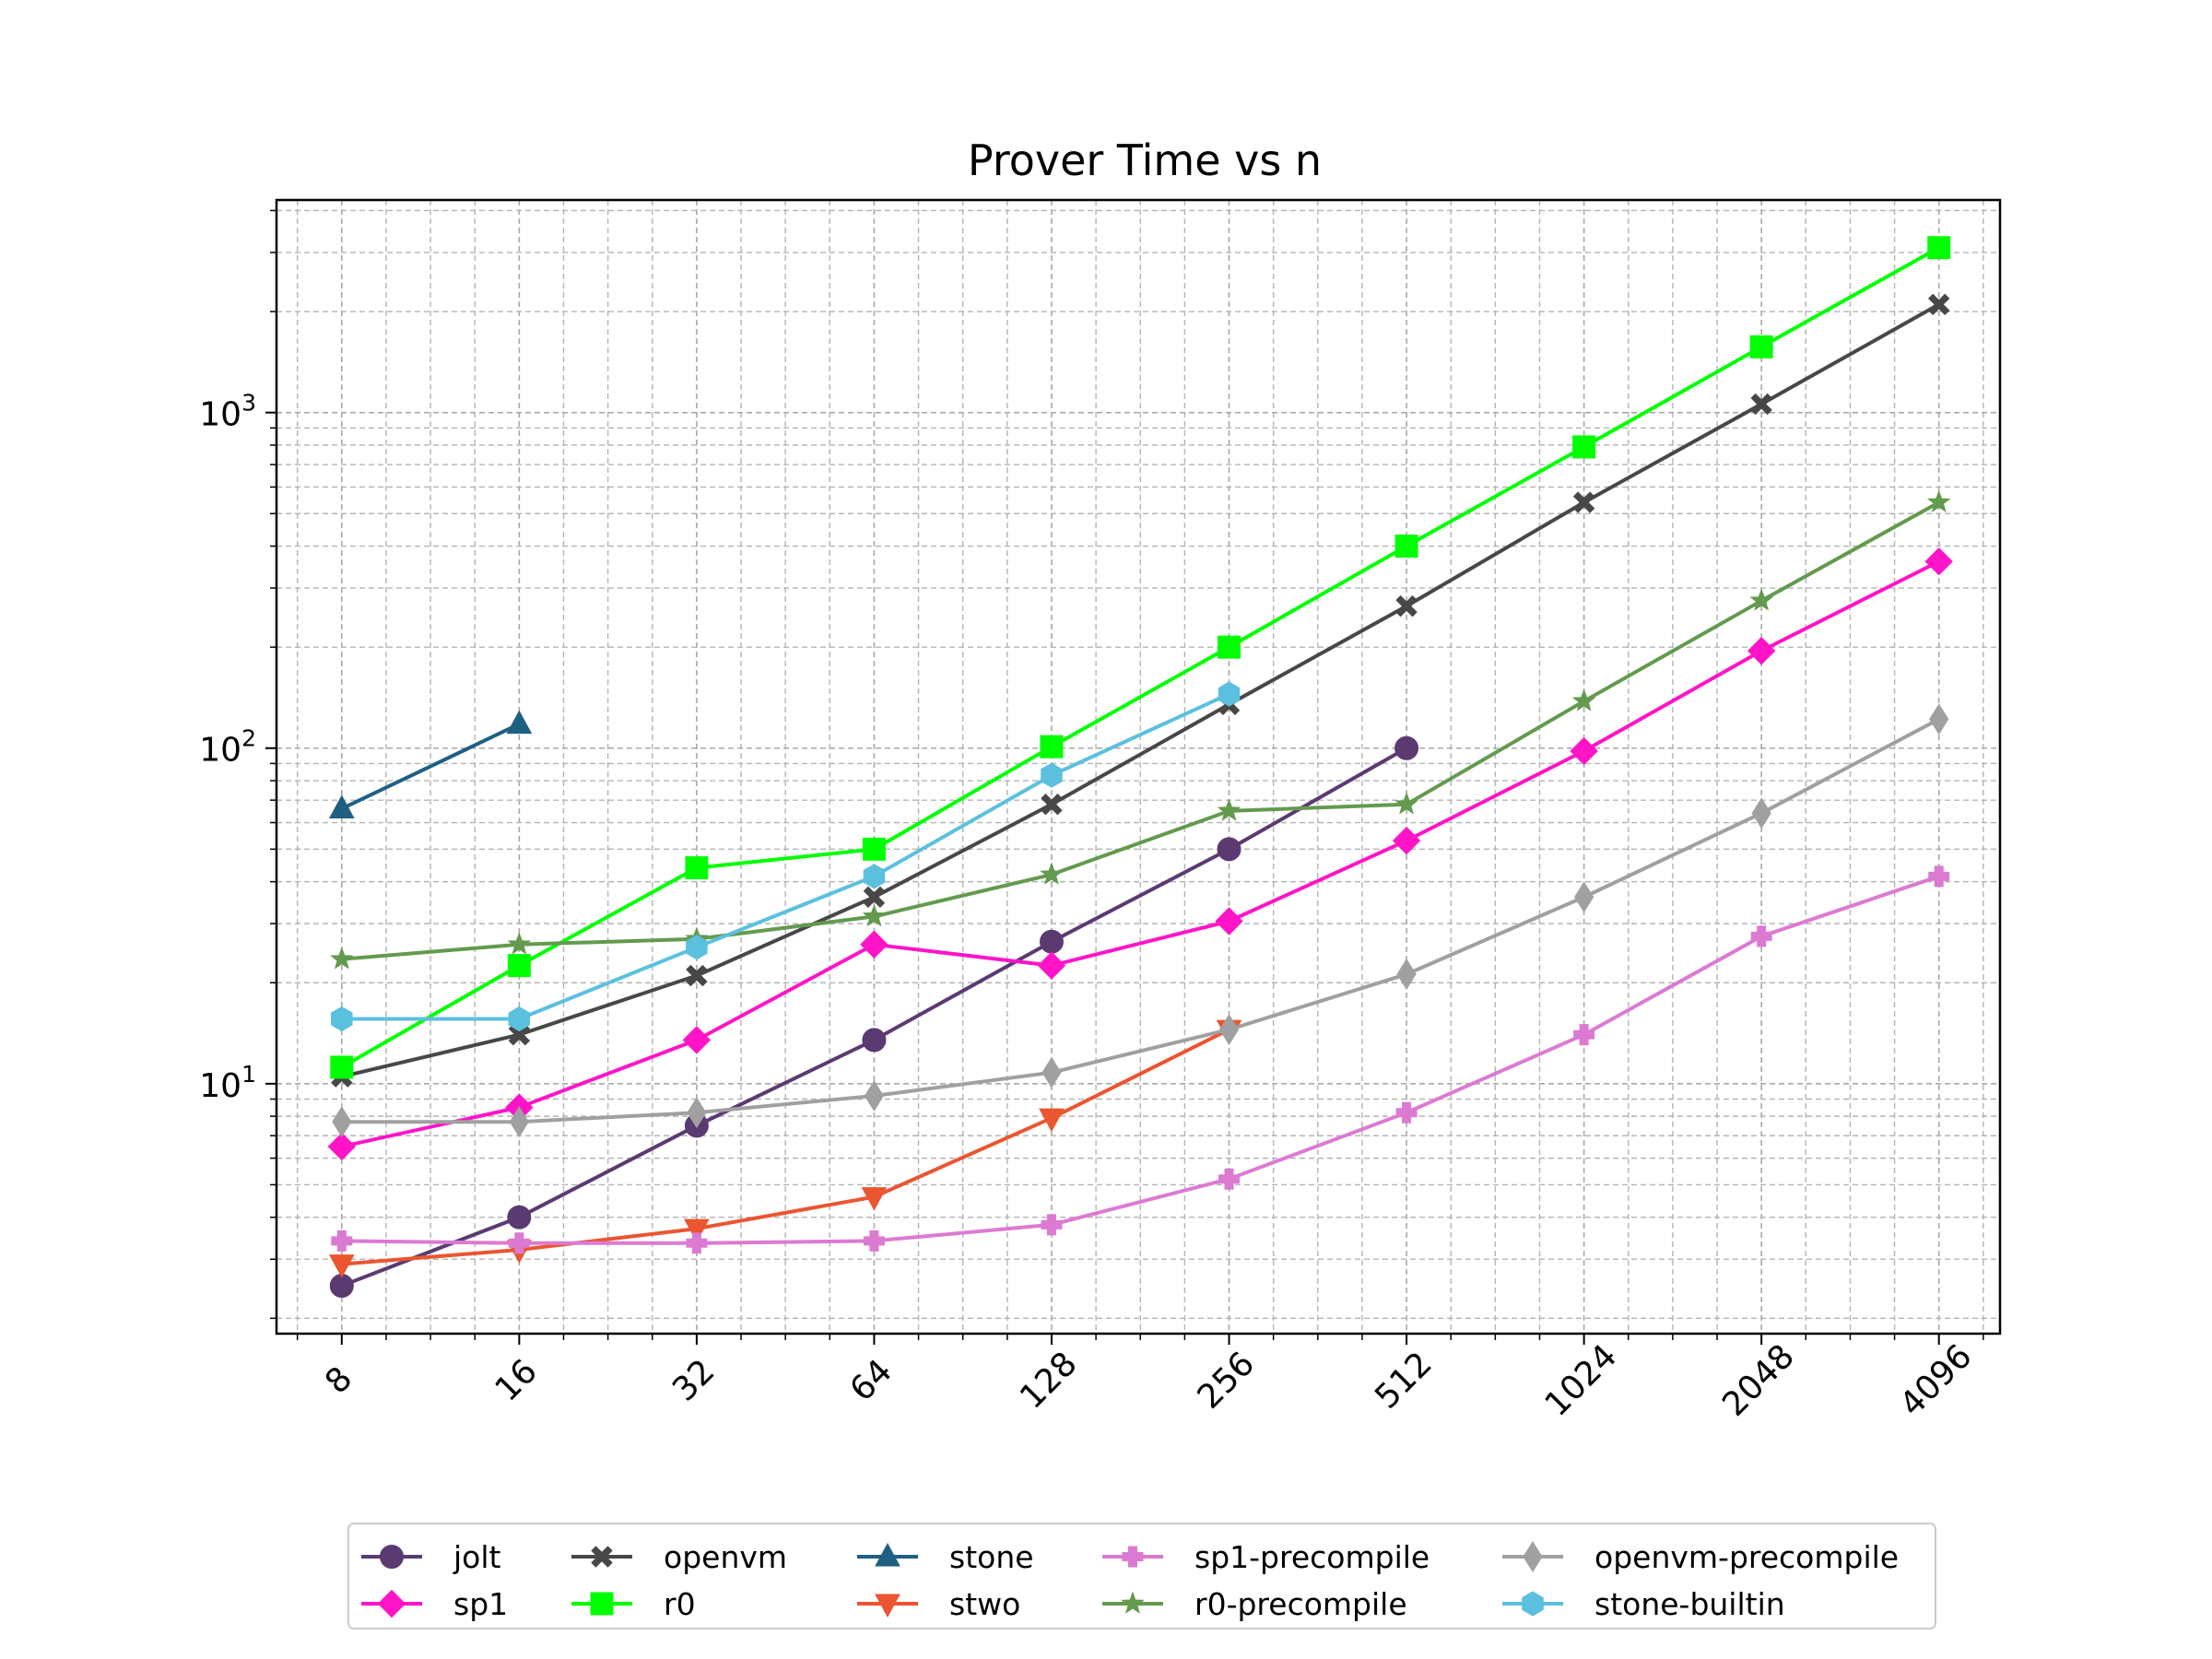 The height and width of the screenshot is (1659, 2212). I want to click on legend-item-stone: stone, so click(945, 1557).